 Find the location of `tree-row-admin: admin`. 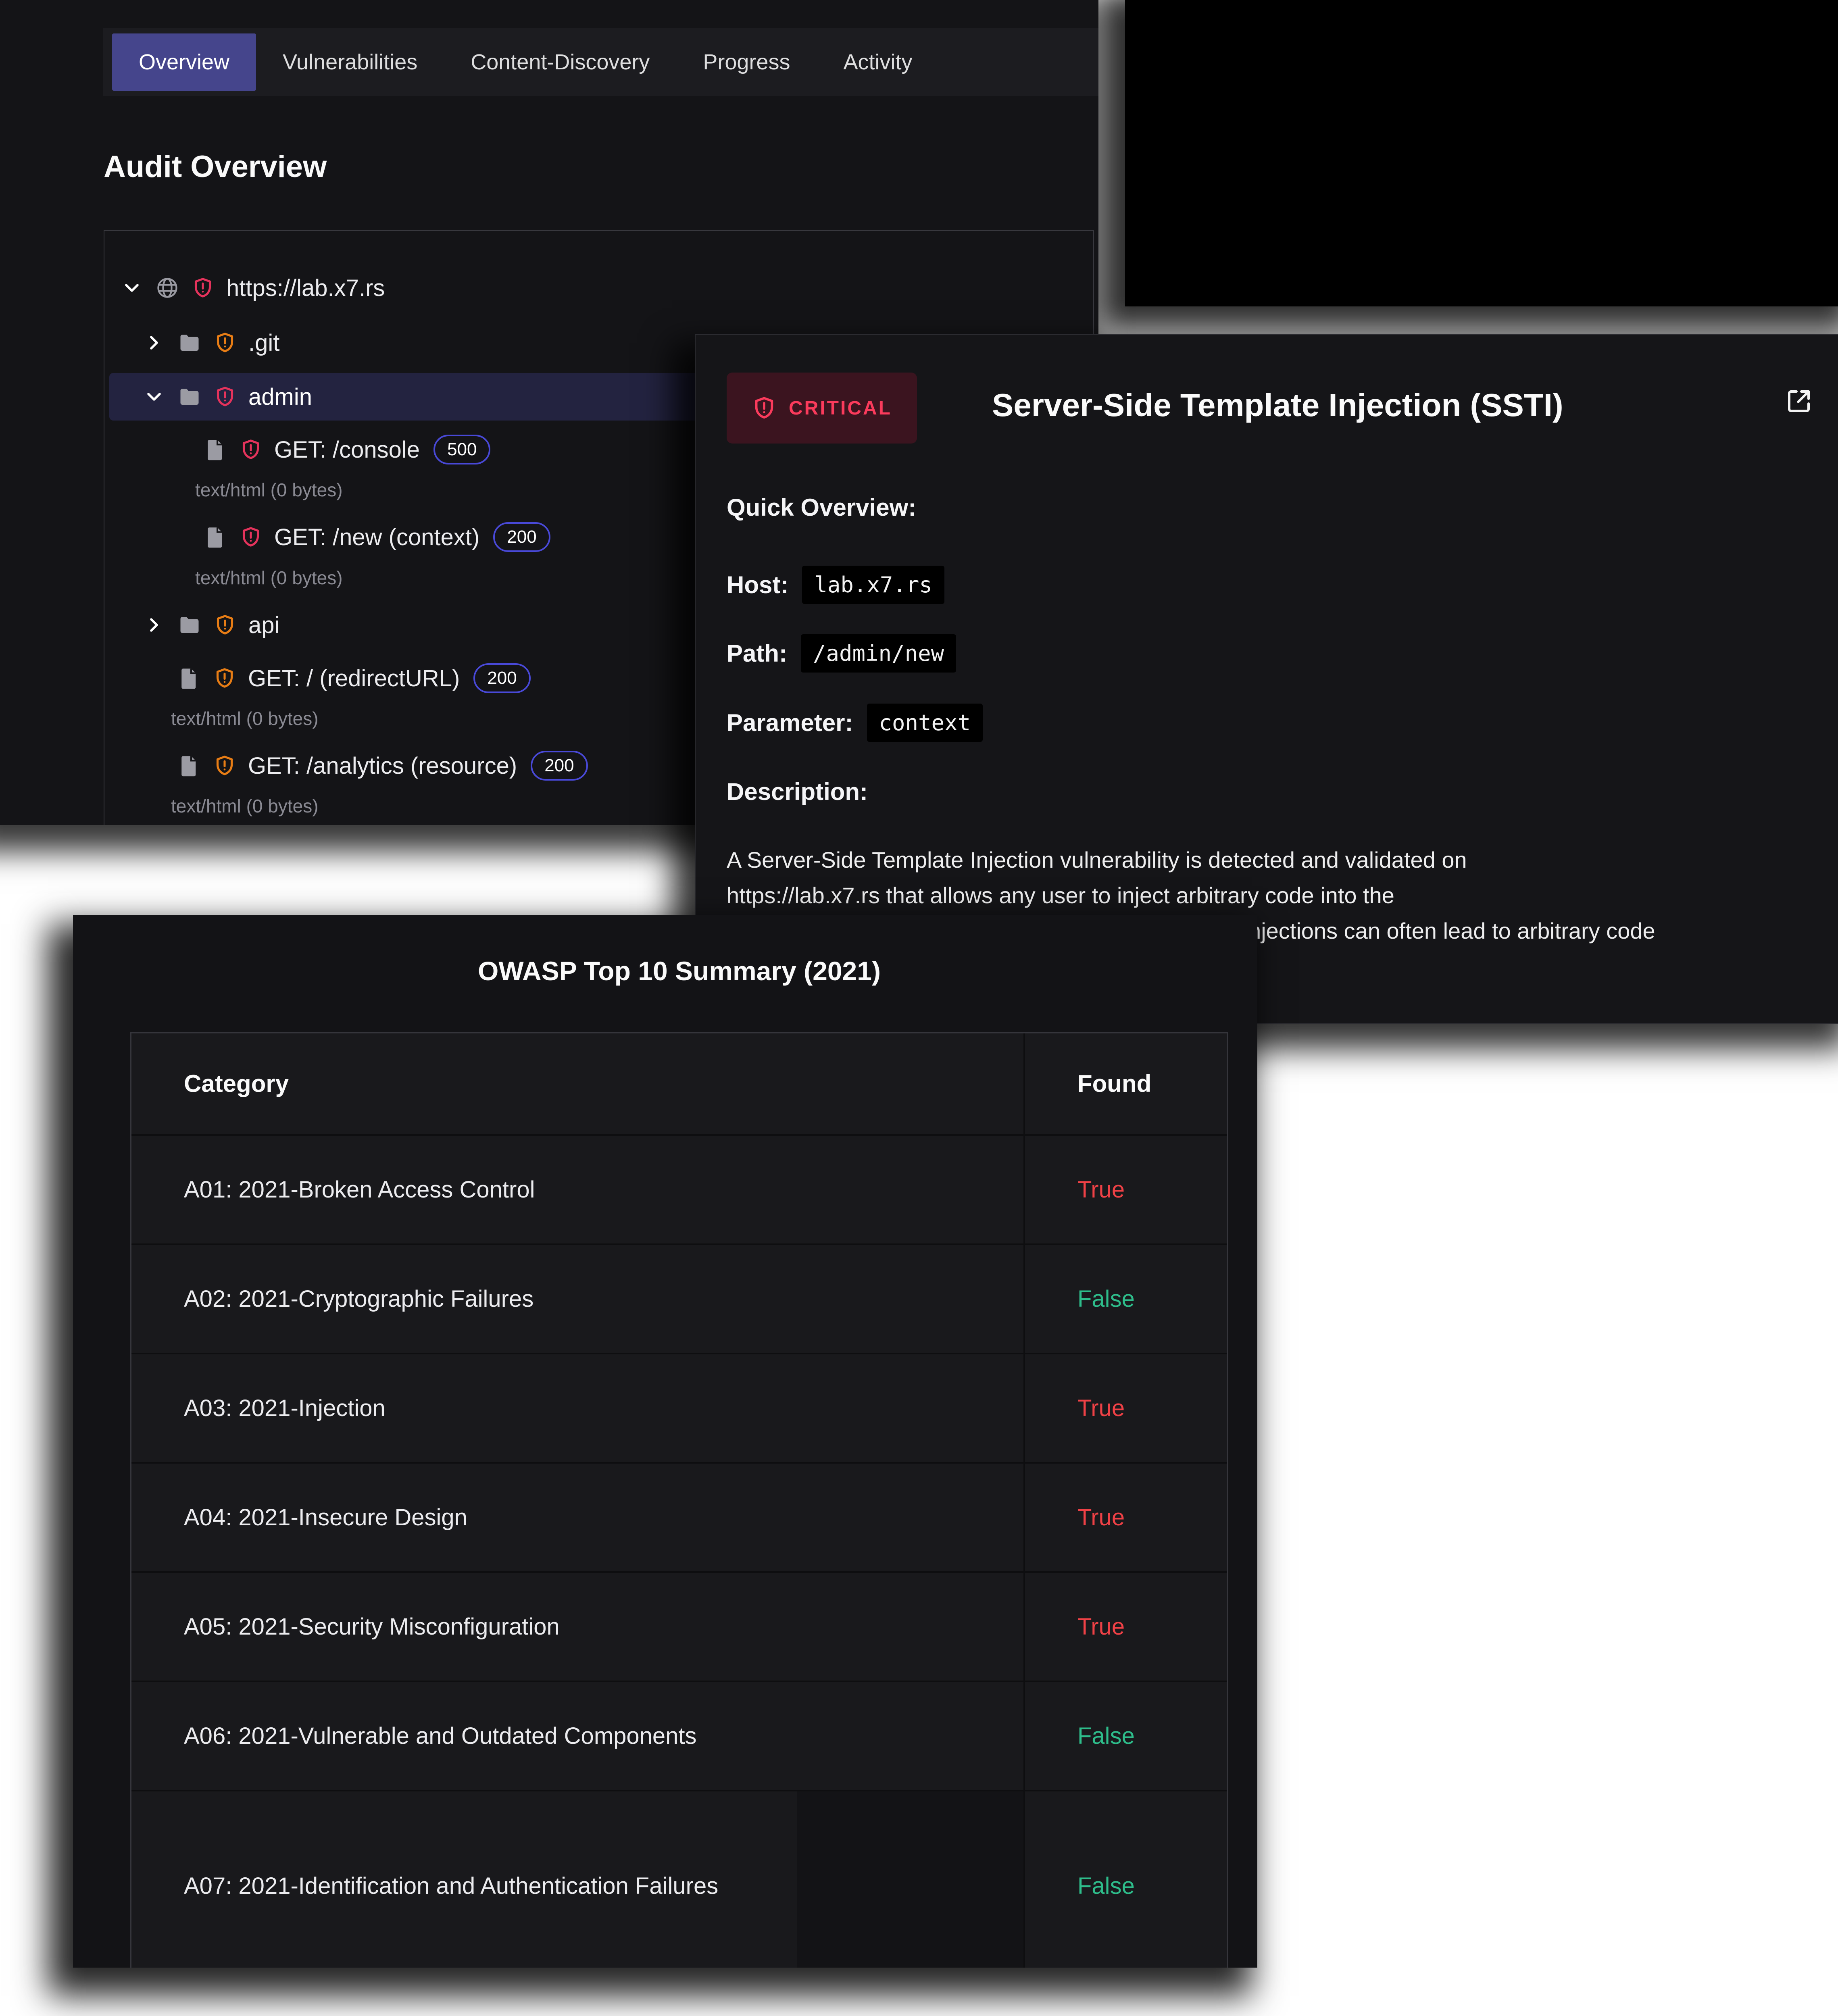

tree-row-admin: admin is located at coordinates (227, 397).